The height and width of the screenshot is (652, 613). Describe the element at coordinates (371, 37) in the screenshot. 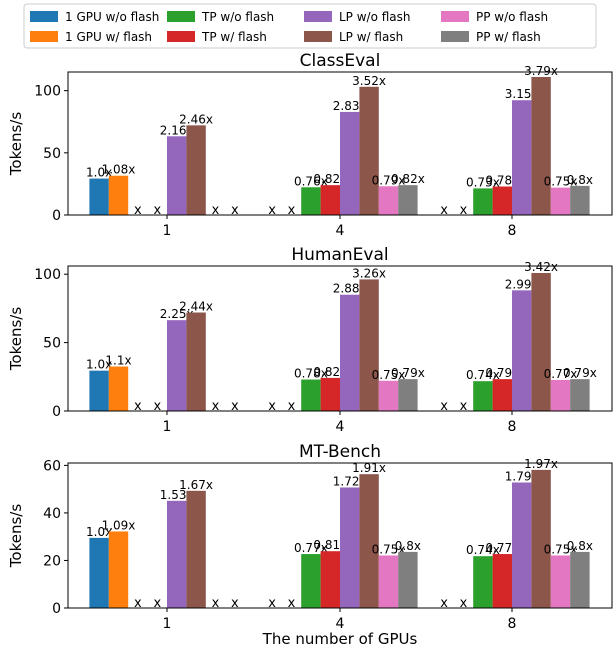

I see `legend-label: LP w/ flash` at that location.